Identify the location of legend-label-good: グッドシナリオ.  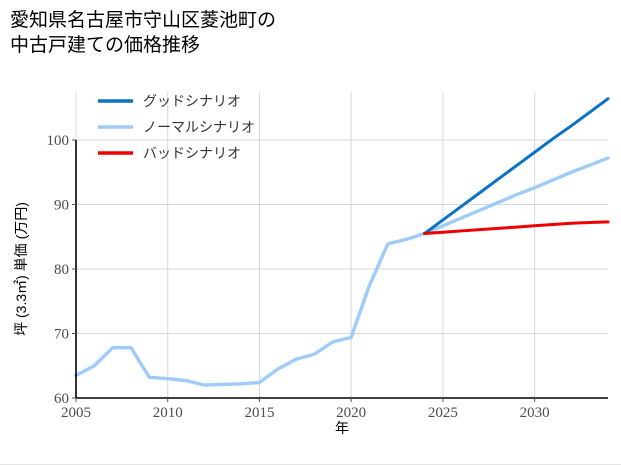
(192, 102).